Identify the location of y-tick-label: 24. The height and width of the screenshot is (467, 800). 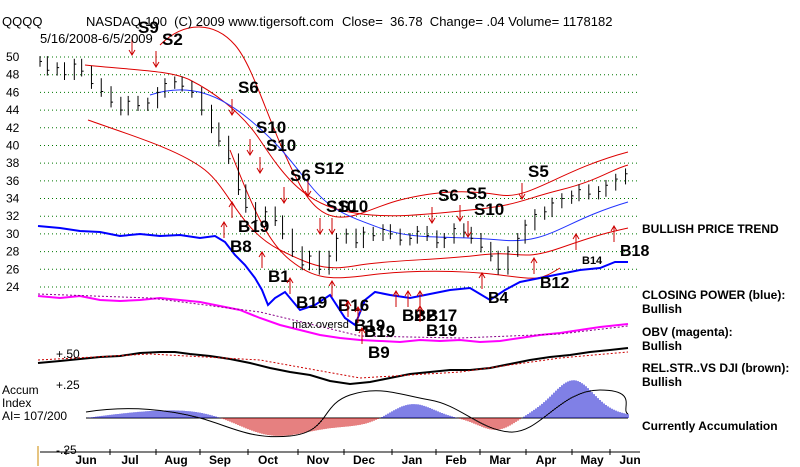
(13, 287).